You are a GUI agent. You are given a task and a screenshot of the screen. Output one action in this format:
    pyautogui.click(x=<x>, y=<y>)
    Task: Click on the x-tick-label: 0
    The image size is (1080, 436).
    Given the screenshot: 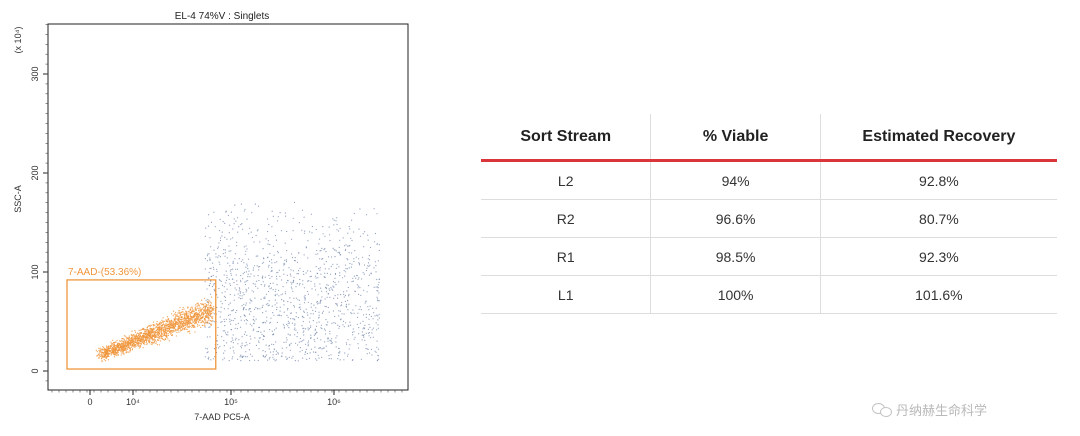 What is the action you would take?
    pyautogui.click(x=89, y=402)
    